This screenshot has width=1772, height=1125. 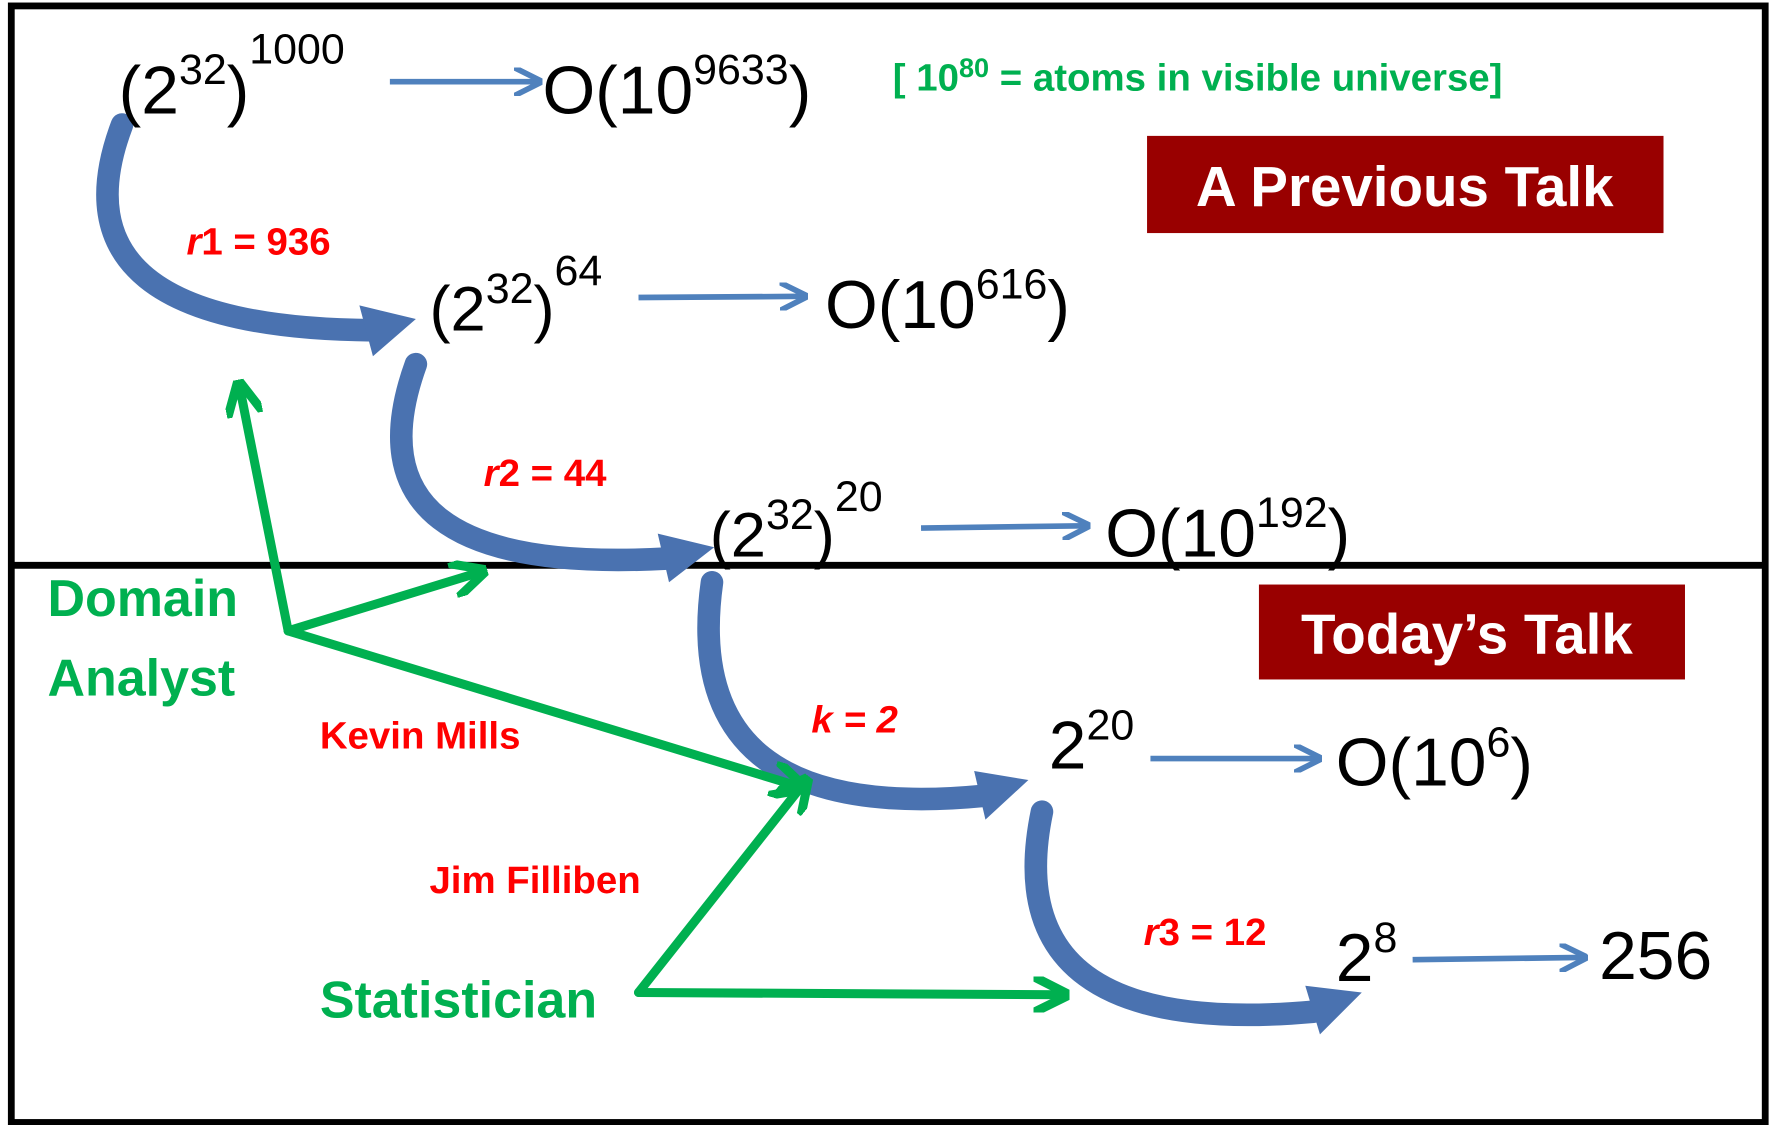 I want to click on expression: (232)20, so click(x=796, y=521).